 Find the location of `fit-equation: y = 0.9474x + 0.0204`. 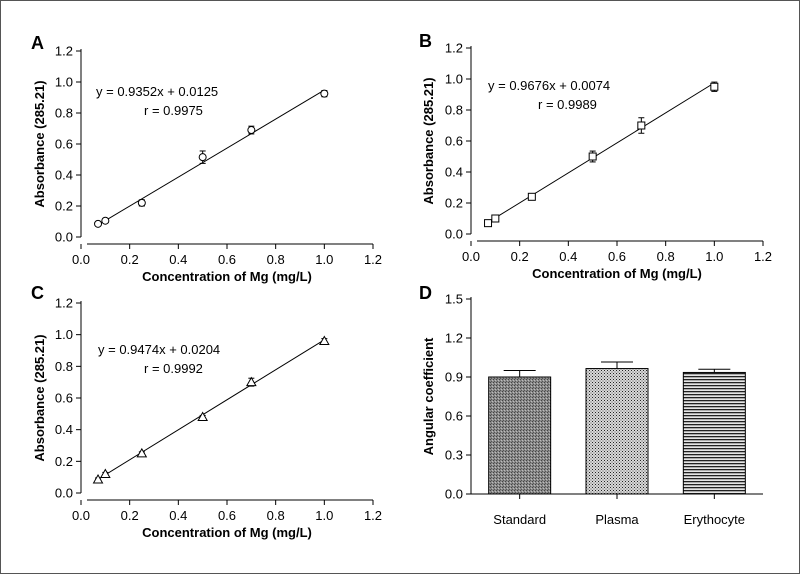

fit-equation: y = 0.9474x + 0.0204 is located at coordinates (159, 349).